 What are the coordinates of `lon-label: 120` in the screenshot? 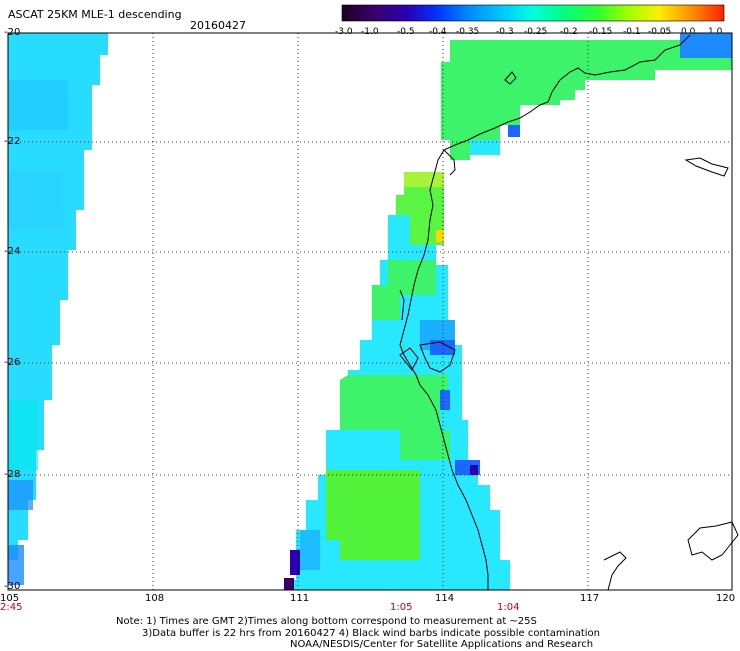 It's located at (726, 598).